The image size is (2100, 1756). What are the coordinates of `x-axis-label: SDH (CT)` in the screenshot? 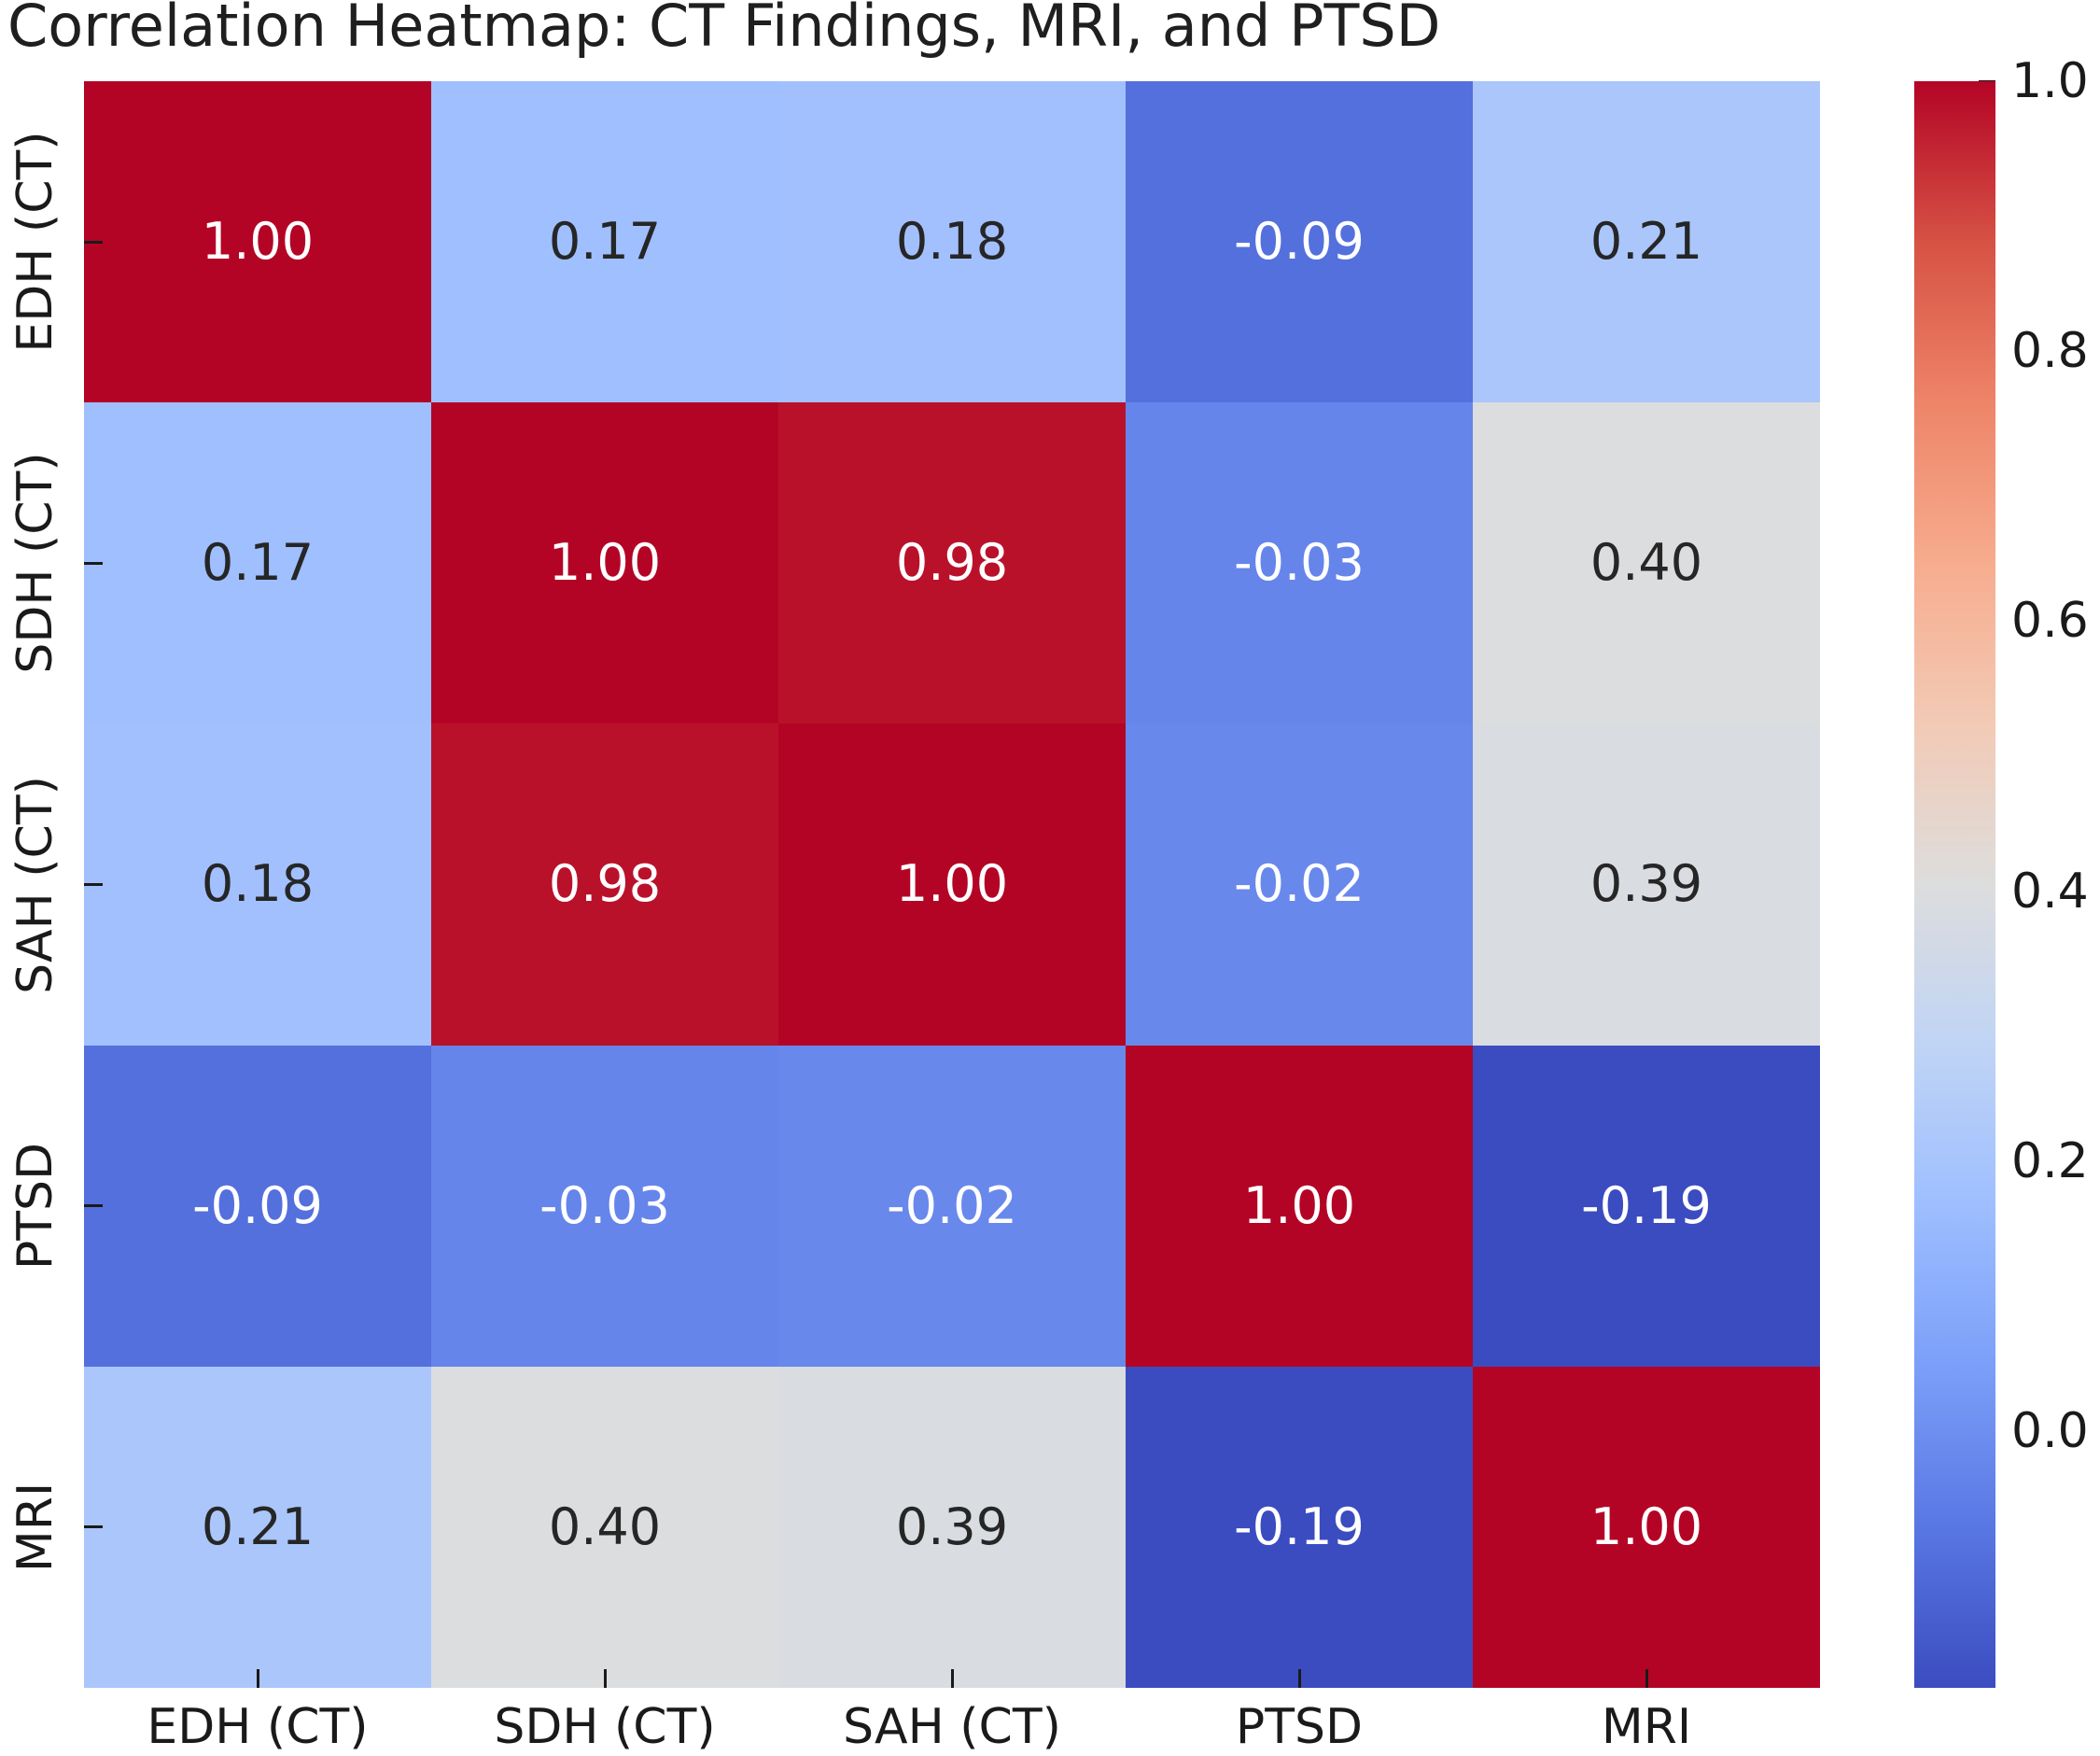 It's located at (605, 1727).